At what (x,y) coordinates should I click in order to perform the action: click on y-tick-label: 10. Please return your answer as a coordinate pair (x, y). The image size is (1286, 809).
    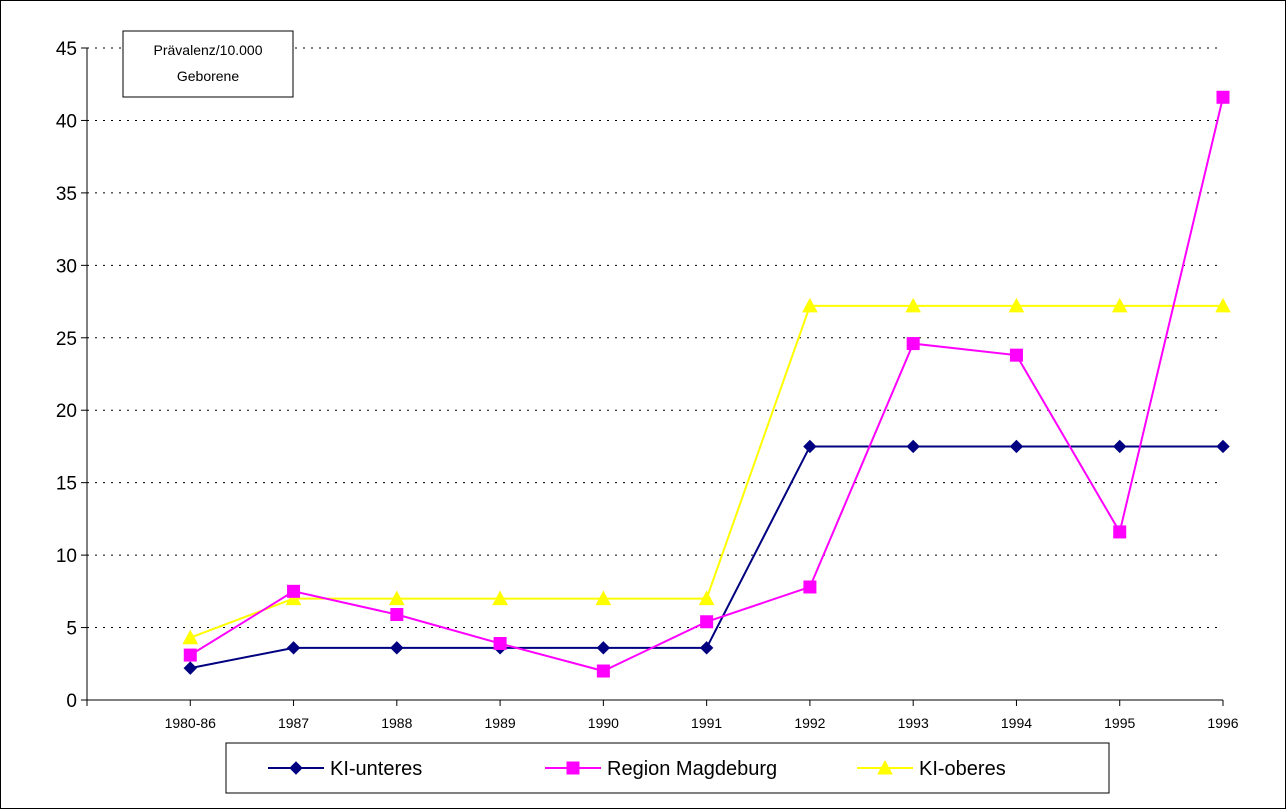
    Looking at the image, I should click on (66, 556).